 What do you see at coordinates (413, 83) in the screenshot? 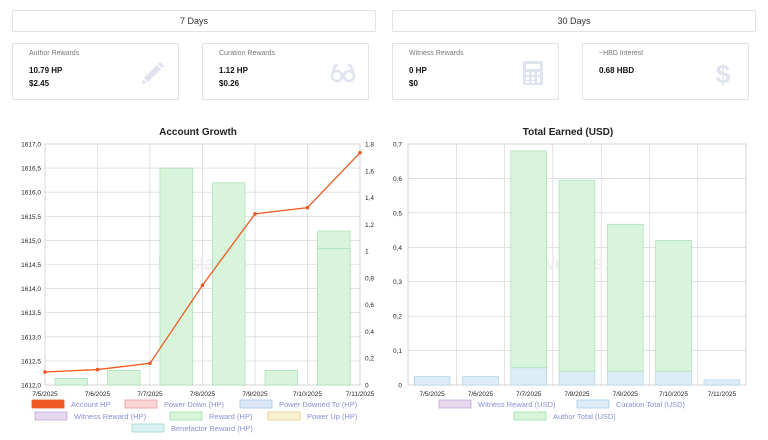
I see `card-value-usd: $0` at bounding box center [413, 83].